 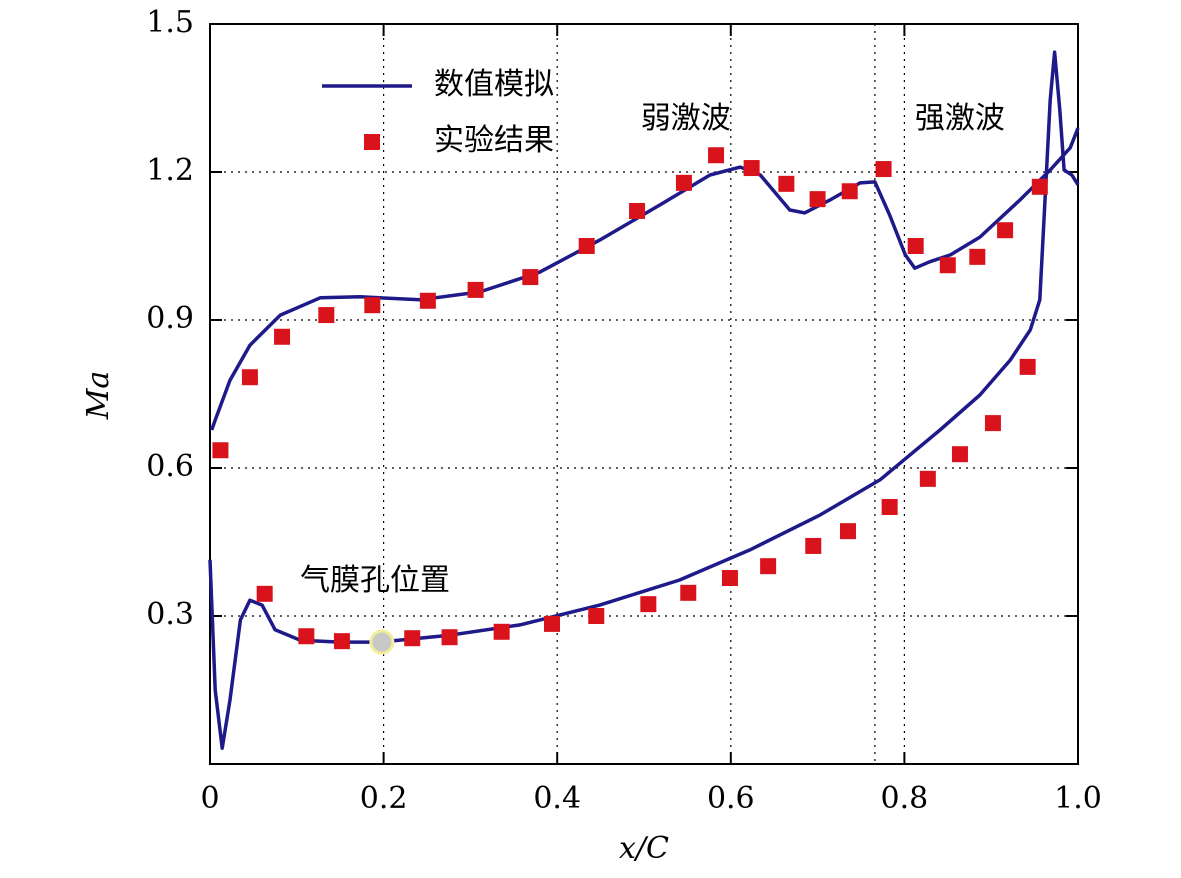 I want to click on legend-label: 数值模拟, so click(x=494, y=84).